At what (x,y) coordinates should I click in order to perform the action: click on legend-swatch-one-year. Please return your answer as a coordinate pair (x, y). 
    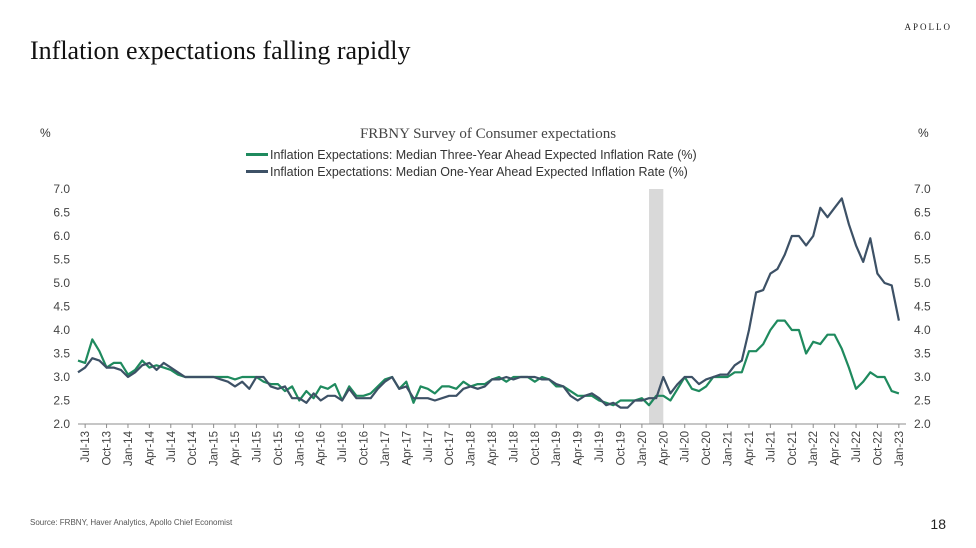
    Looking at the image, I should click on (257, 171).